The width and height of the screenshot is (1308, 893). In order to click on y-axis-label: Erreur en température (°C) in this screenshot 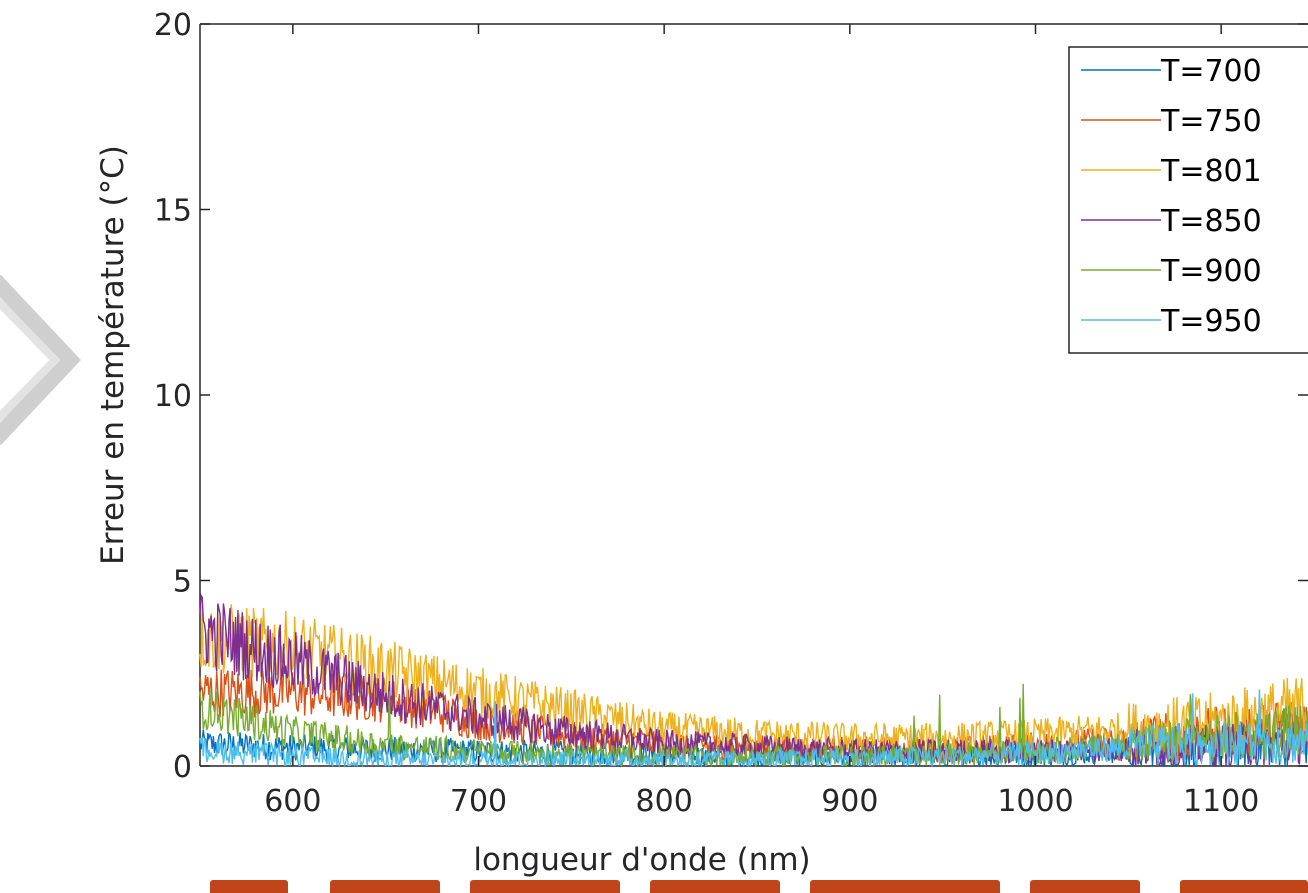, I will do `click(113, 355)`.